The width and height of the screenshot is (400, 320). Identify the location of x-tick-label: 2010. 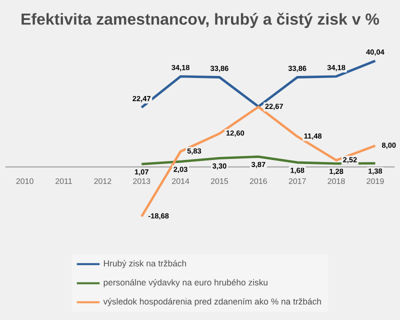
(25, 181).